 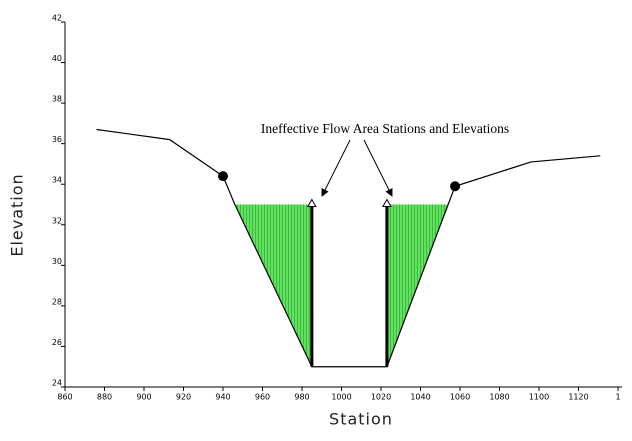 I want to click on y-tick-label: 42, so click(x=57, y=18).